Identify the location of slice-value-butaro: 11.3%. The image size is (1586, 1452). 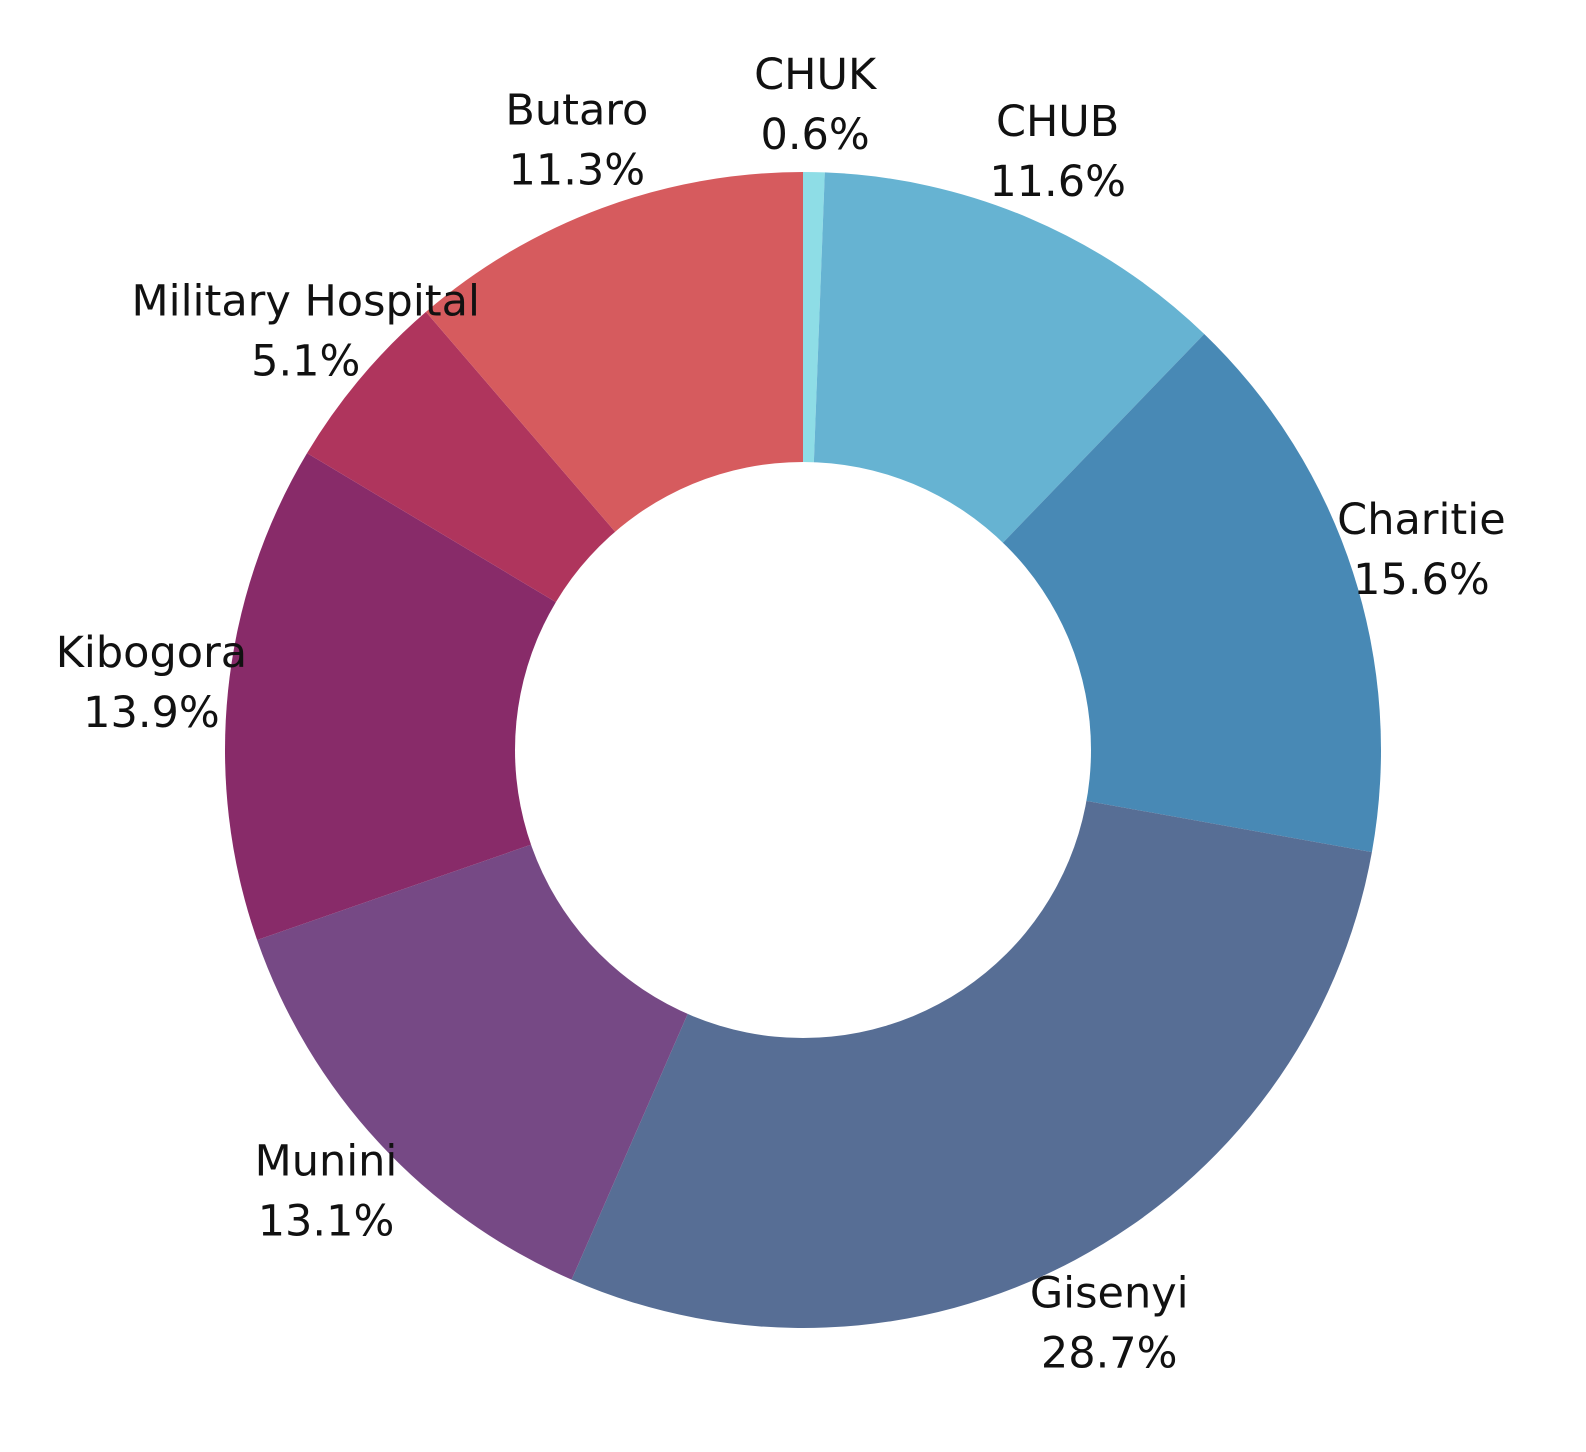
(577, 171).